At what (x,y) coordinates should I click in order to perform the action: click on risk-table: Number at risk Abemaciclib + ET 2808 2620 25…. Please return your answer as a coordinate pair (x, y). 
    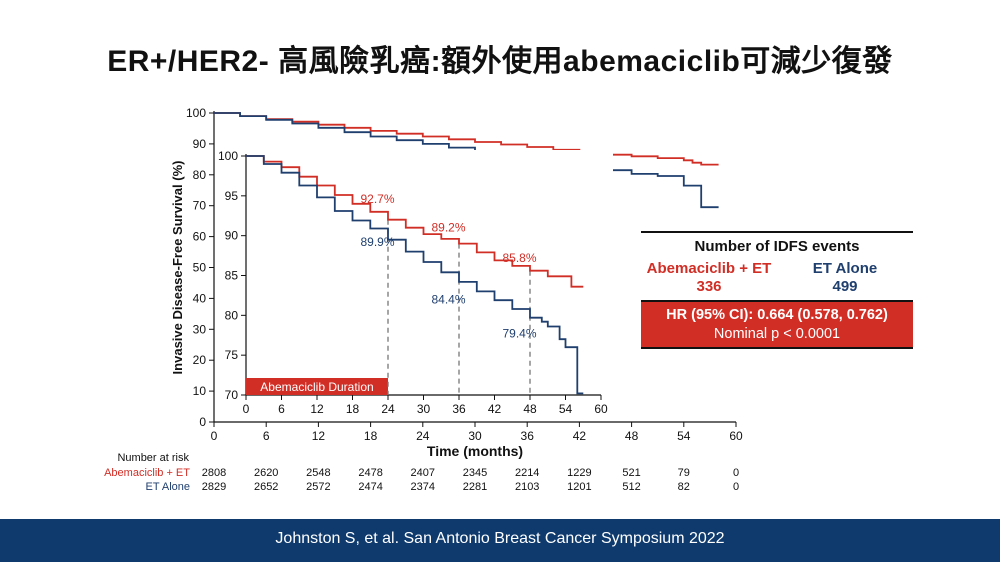
    Looking at the image, I should click on (421, 472).